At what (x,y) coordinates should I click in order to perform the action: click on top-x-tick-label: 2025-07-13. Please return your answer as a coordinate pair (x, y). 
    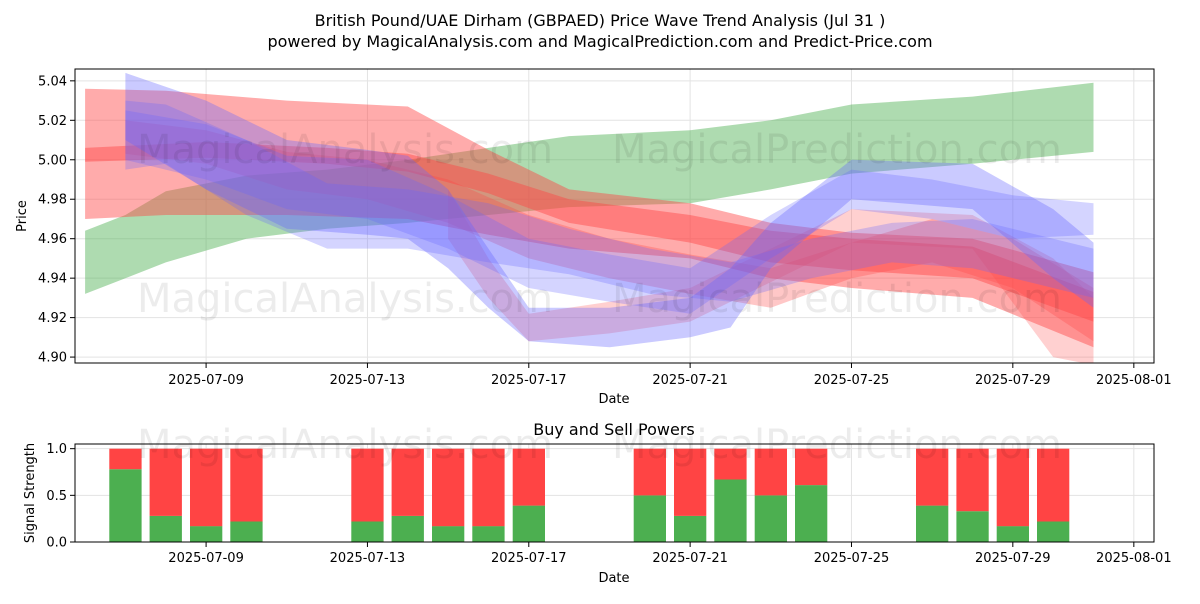
    Looking at the image, I should click on (368, 380).